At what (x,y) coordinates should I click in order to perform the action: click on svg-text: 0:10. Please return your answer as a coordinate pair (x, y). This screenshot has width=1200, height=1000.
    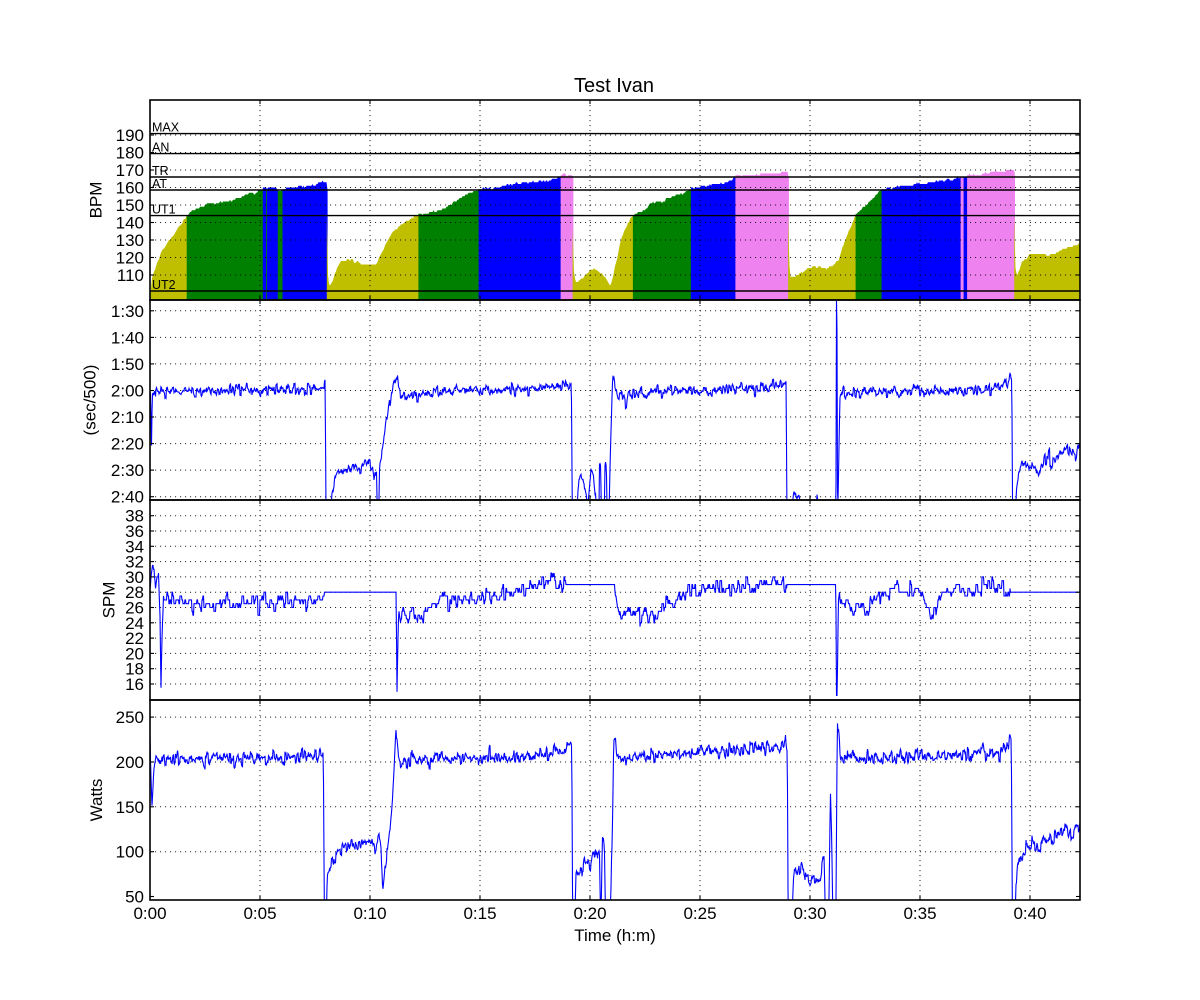
    Looking at the image, I should click on (369, 913).